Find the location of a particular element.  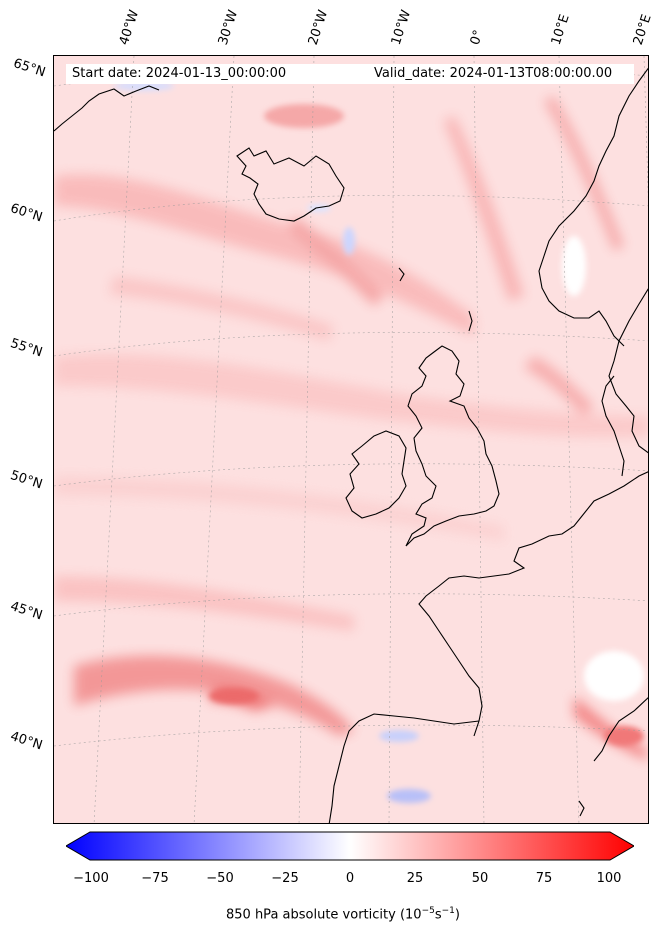

coastline-great-britain is located at coordinates (452, 446).